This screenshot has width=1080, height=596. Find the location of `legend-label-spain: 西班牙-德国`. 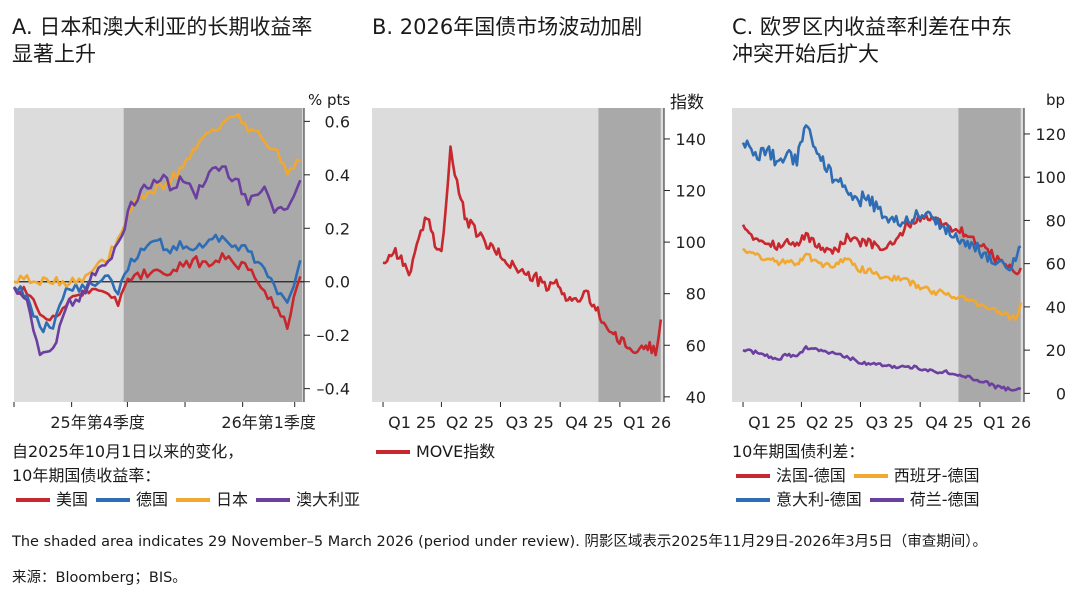

legend-label-spain: 西班牙-德国 is located at coordinates (936, 475).